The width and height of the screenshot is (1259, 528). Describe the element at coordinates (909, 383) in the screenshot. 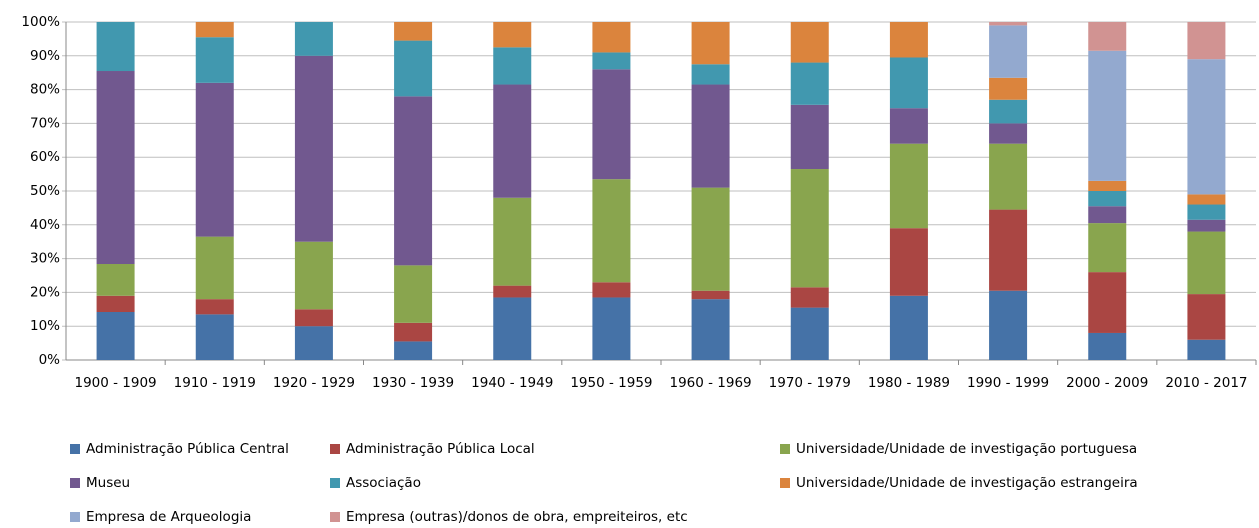

I see `x-tick-label: 1980 - 1989` at that location.